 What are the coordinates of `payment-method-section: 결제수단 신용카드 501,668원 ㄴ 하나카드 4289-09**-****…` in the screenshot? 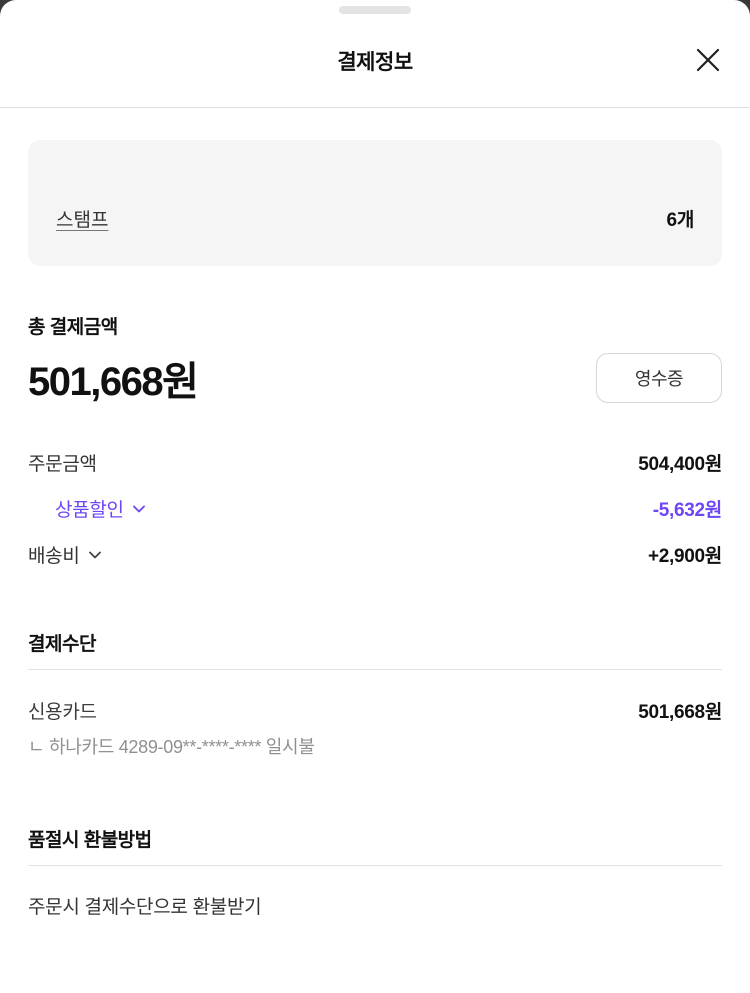 It's located at (375, 694).